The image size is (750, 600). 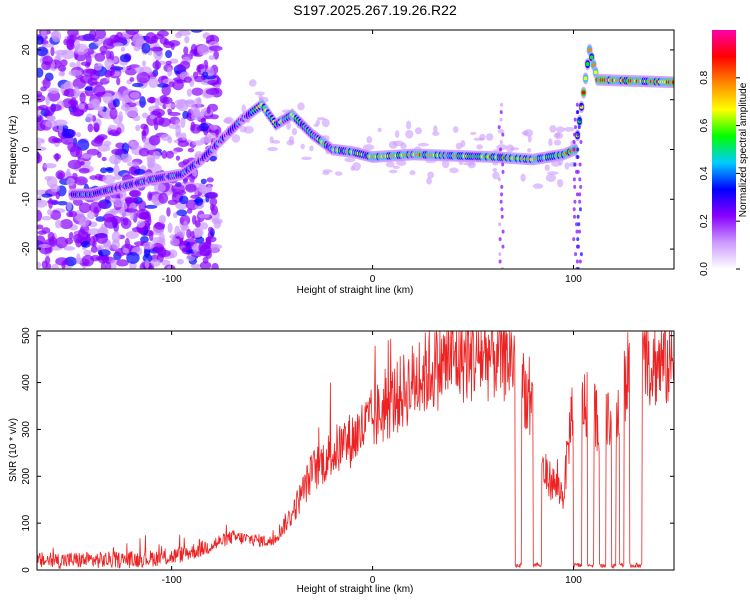 What do you see at coordinates (704, 125) in the screenshot?
I see `colorbar-tick-label: 0.6` at bounding box center [704, 125].